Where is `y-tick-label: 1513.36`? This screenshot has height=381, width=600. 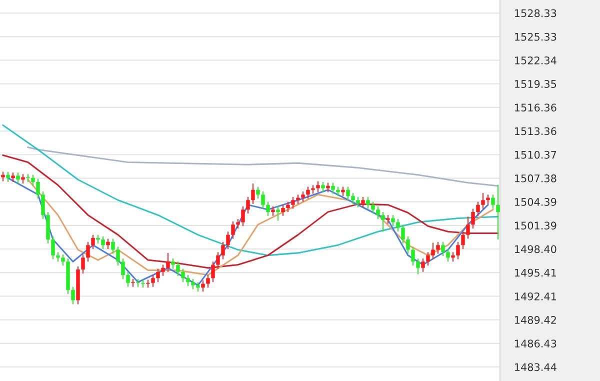 y-tick-label: 1513.36 is located at coordinates (535, 131).